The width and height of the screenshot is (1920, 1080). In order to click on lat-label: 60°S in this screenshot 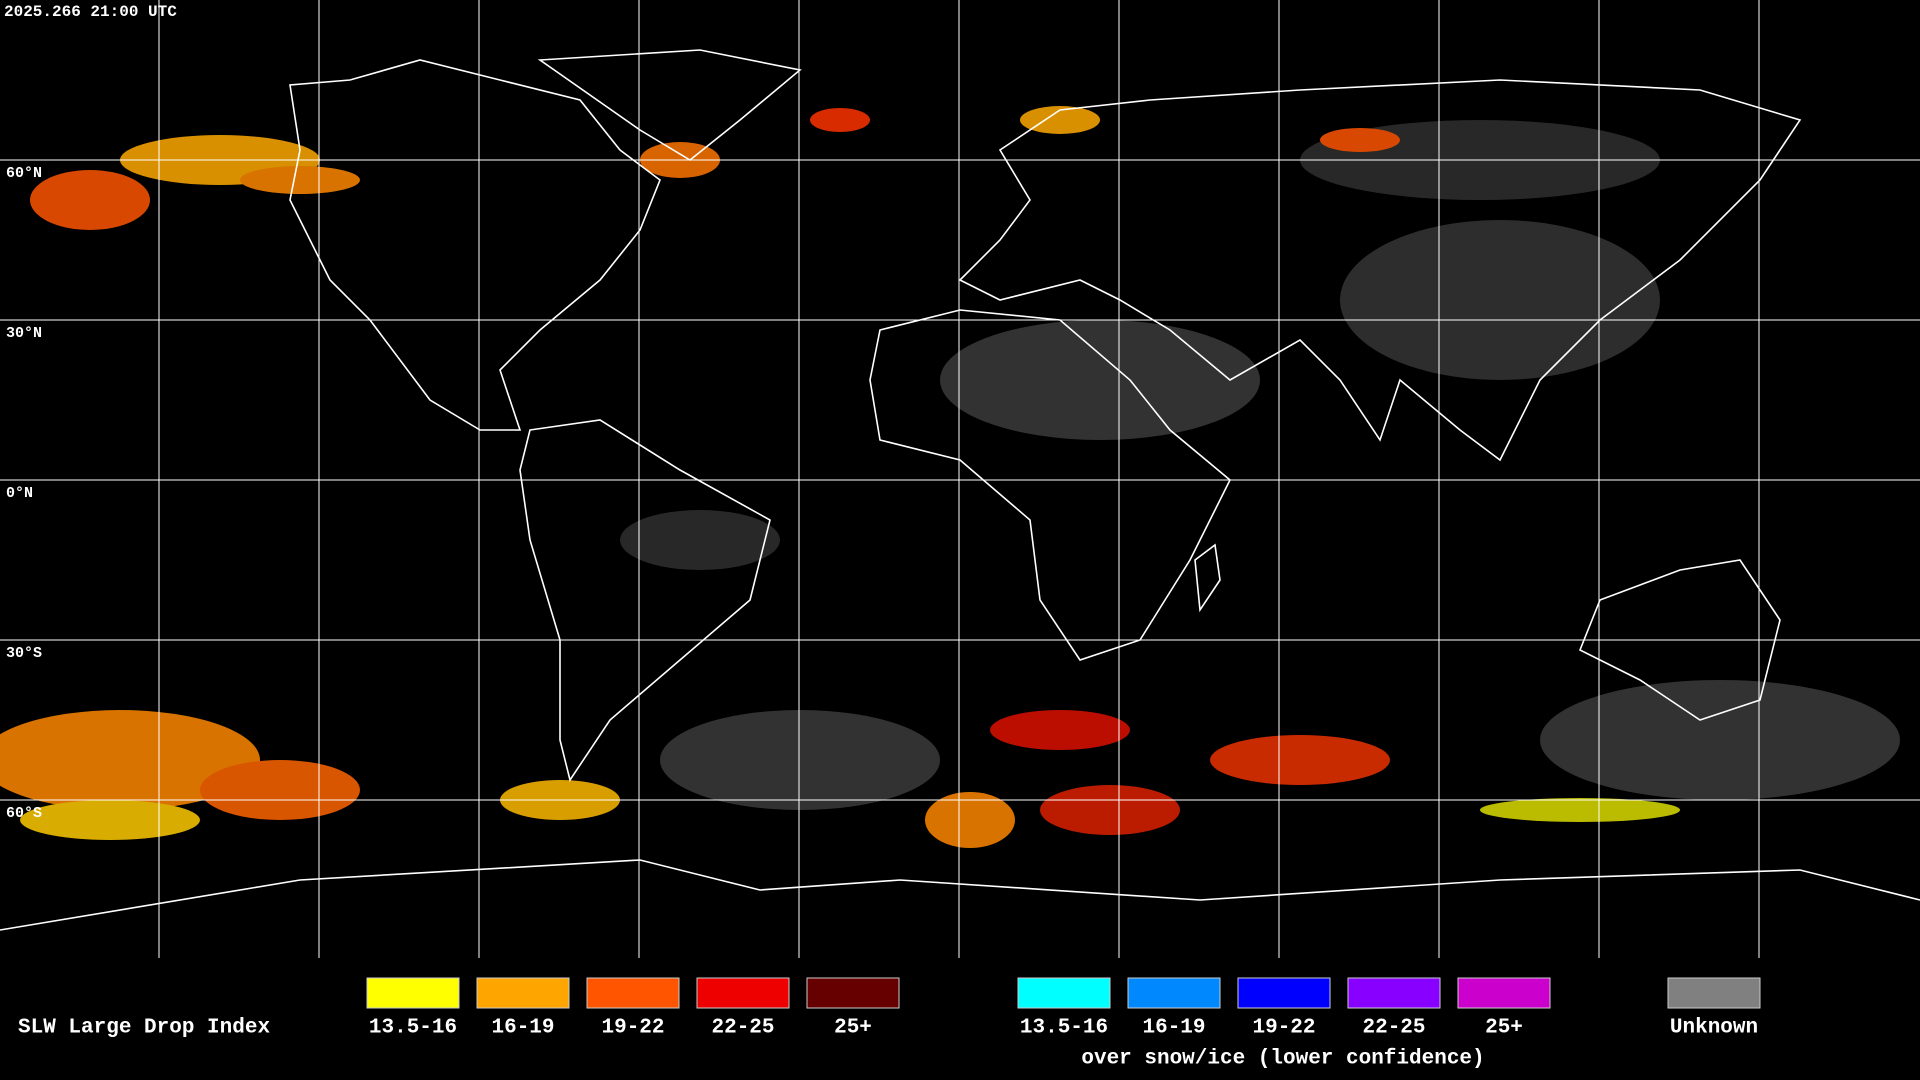, I will do `click(24, 813)`.